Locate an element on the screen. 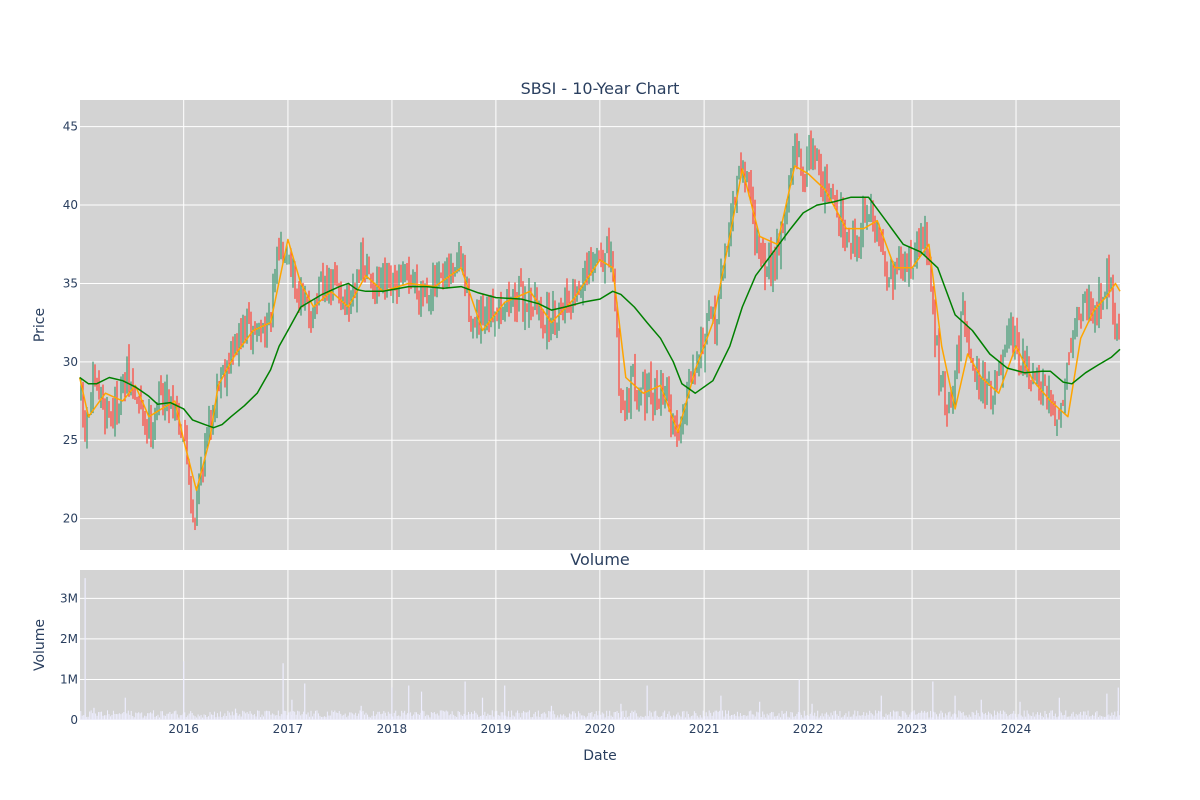  price-y-tick-label: 45 is located at coordinates (70, 127).